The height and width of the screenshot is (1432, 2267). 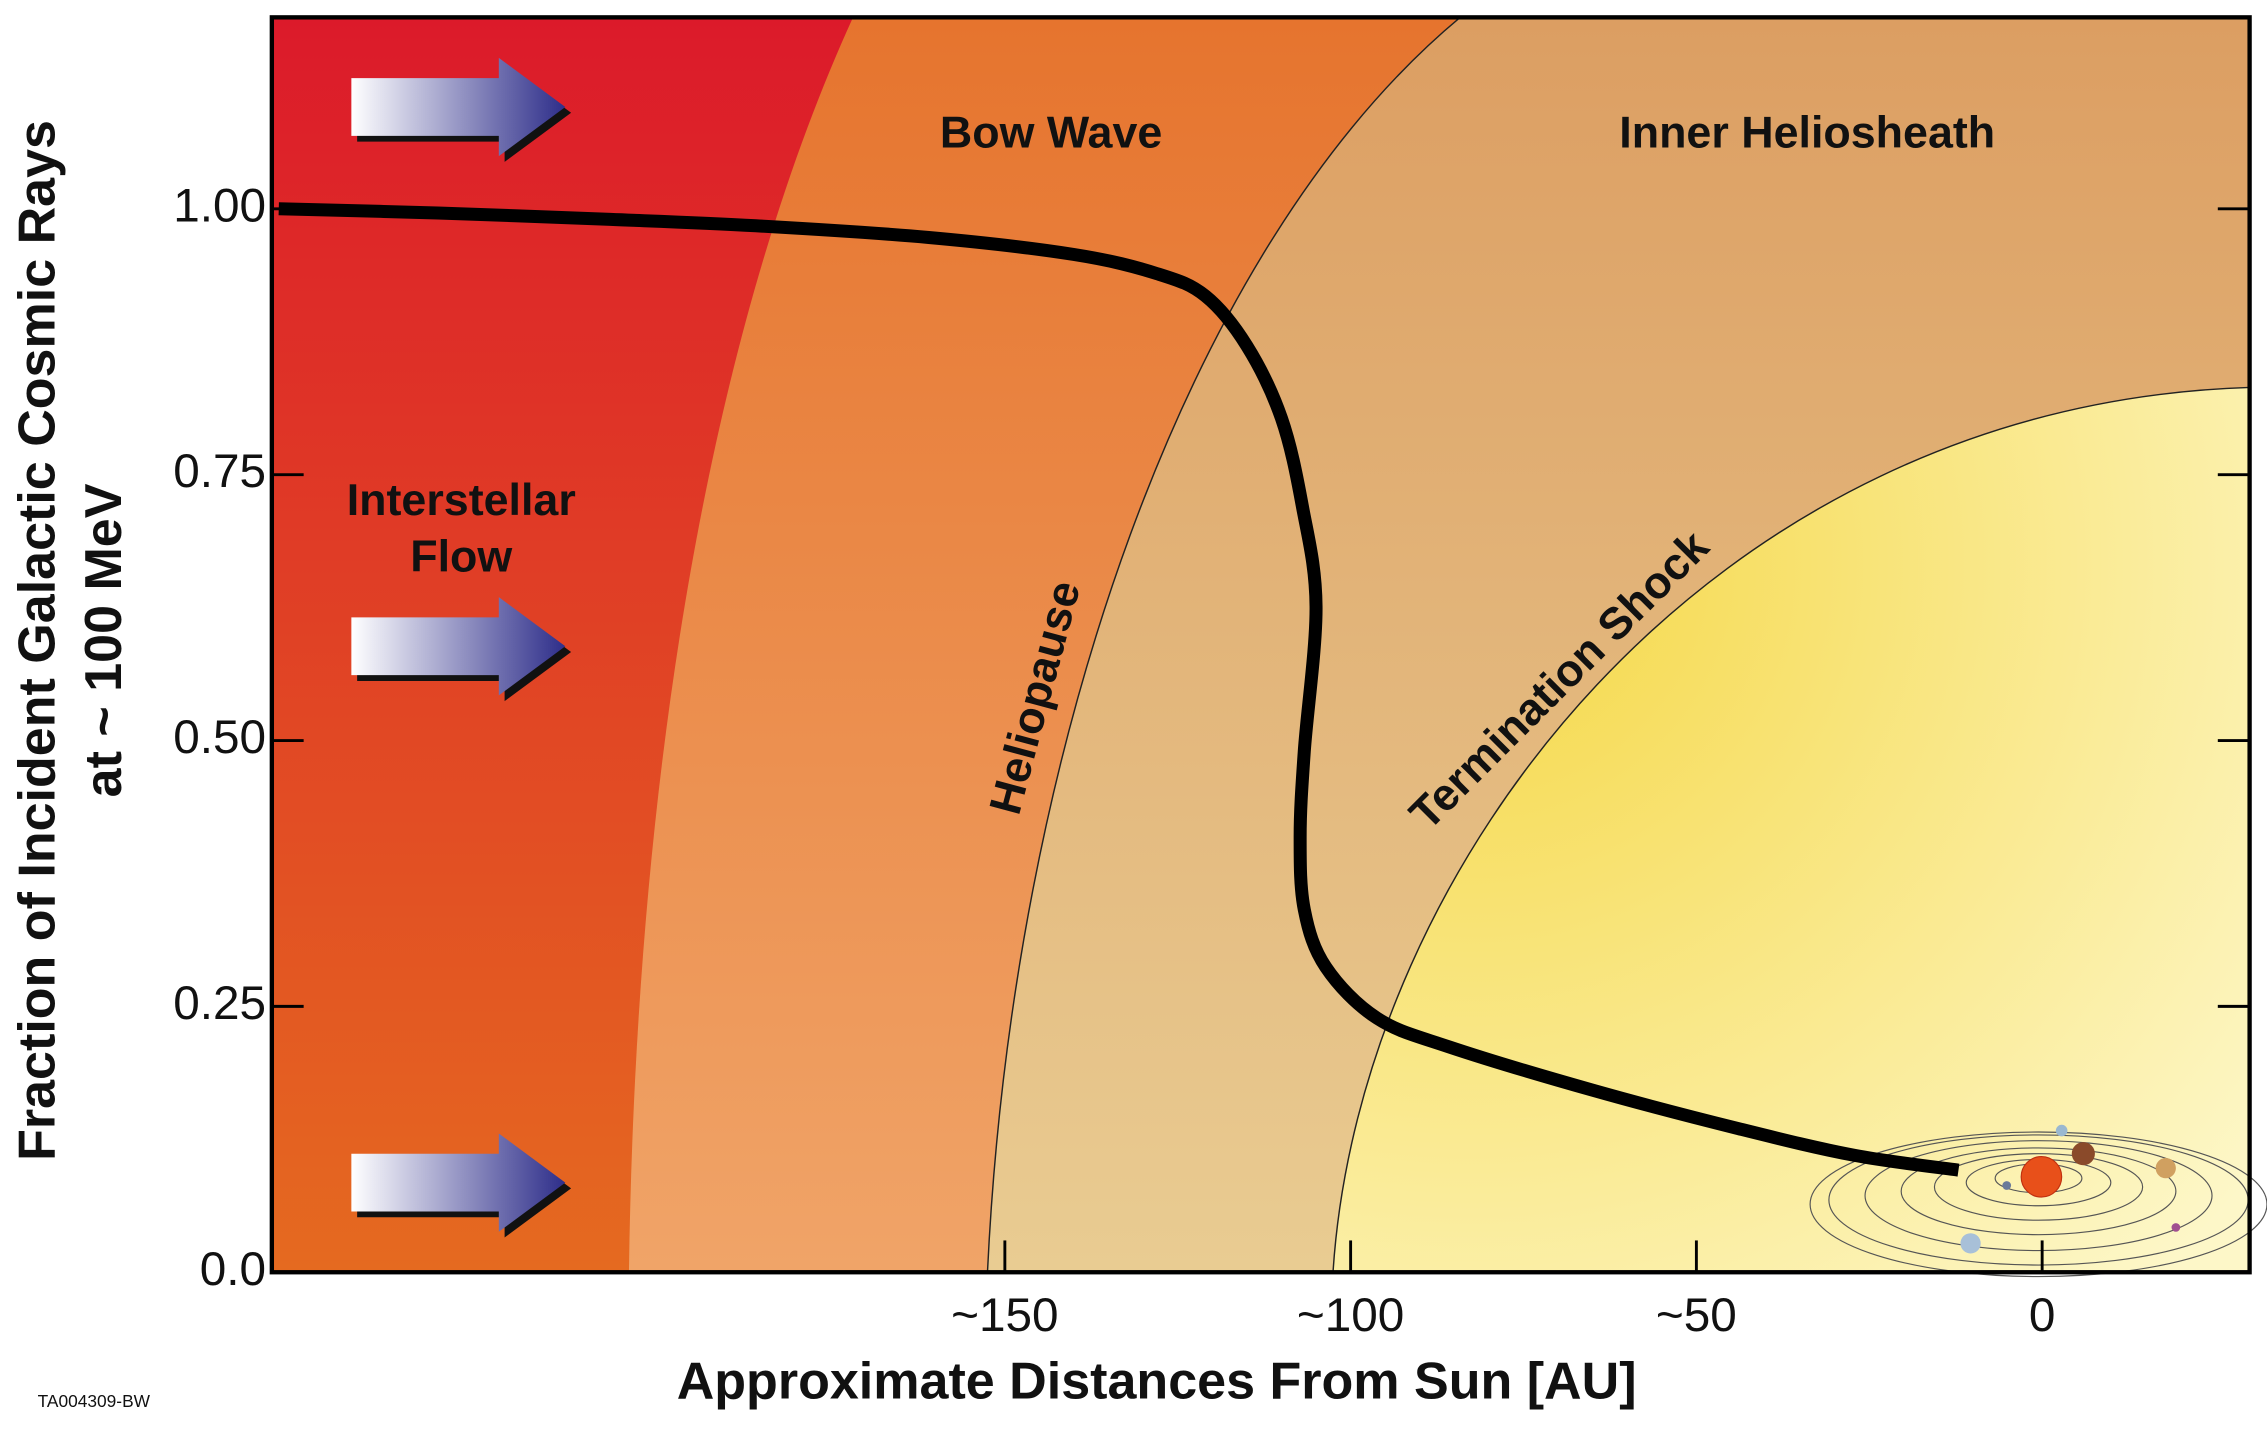 I want to click on annotation: Flow, so click(x=461, y=556).